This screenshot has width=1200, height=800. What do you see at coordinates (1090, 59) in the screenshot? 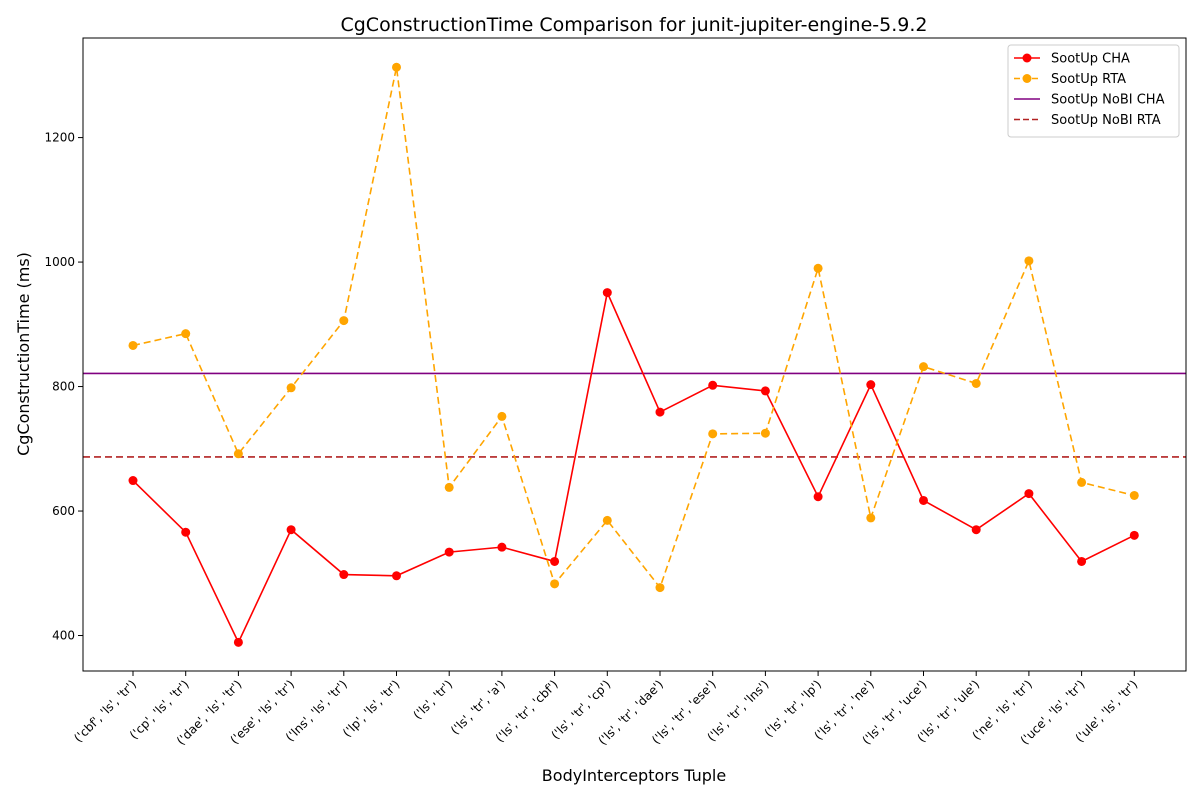
I see `legend-label: SootUp CHA` at bounding box center [1090, 59].